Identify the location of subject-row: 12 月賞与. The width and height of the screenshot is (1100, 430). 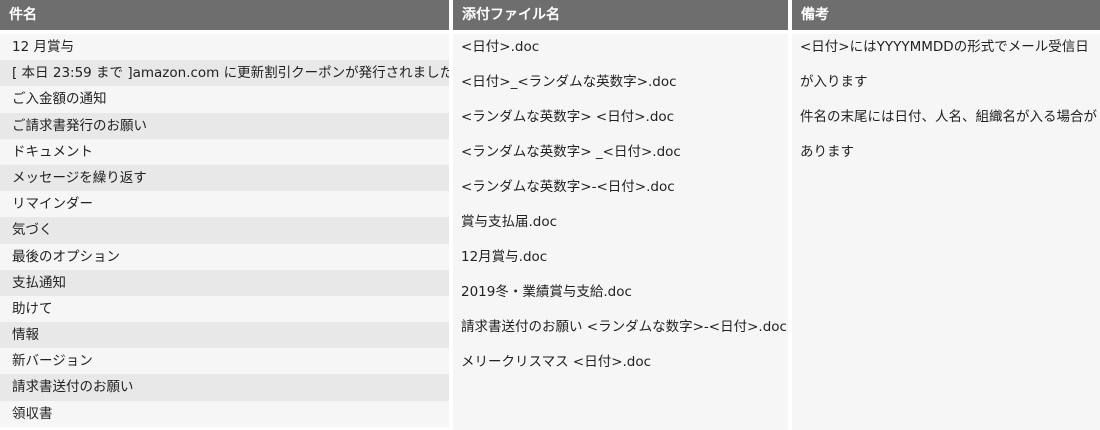
(224, 47).